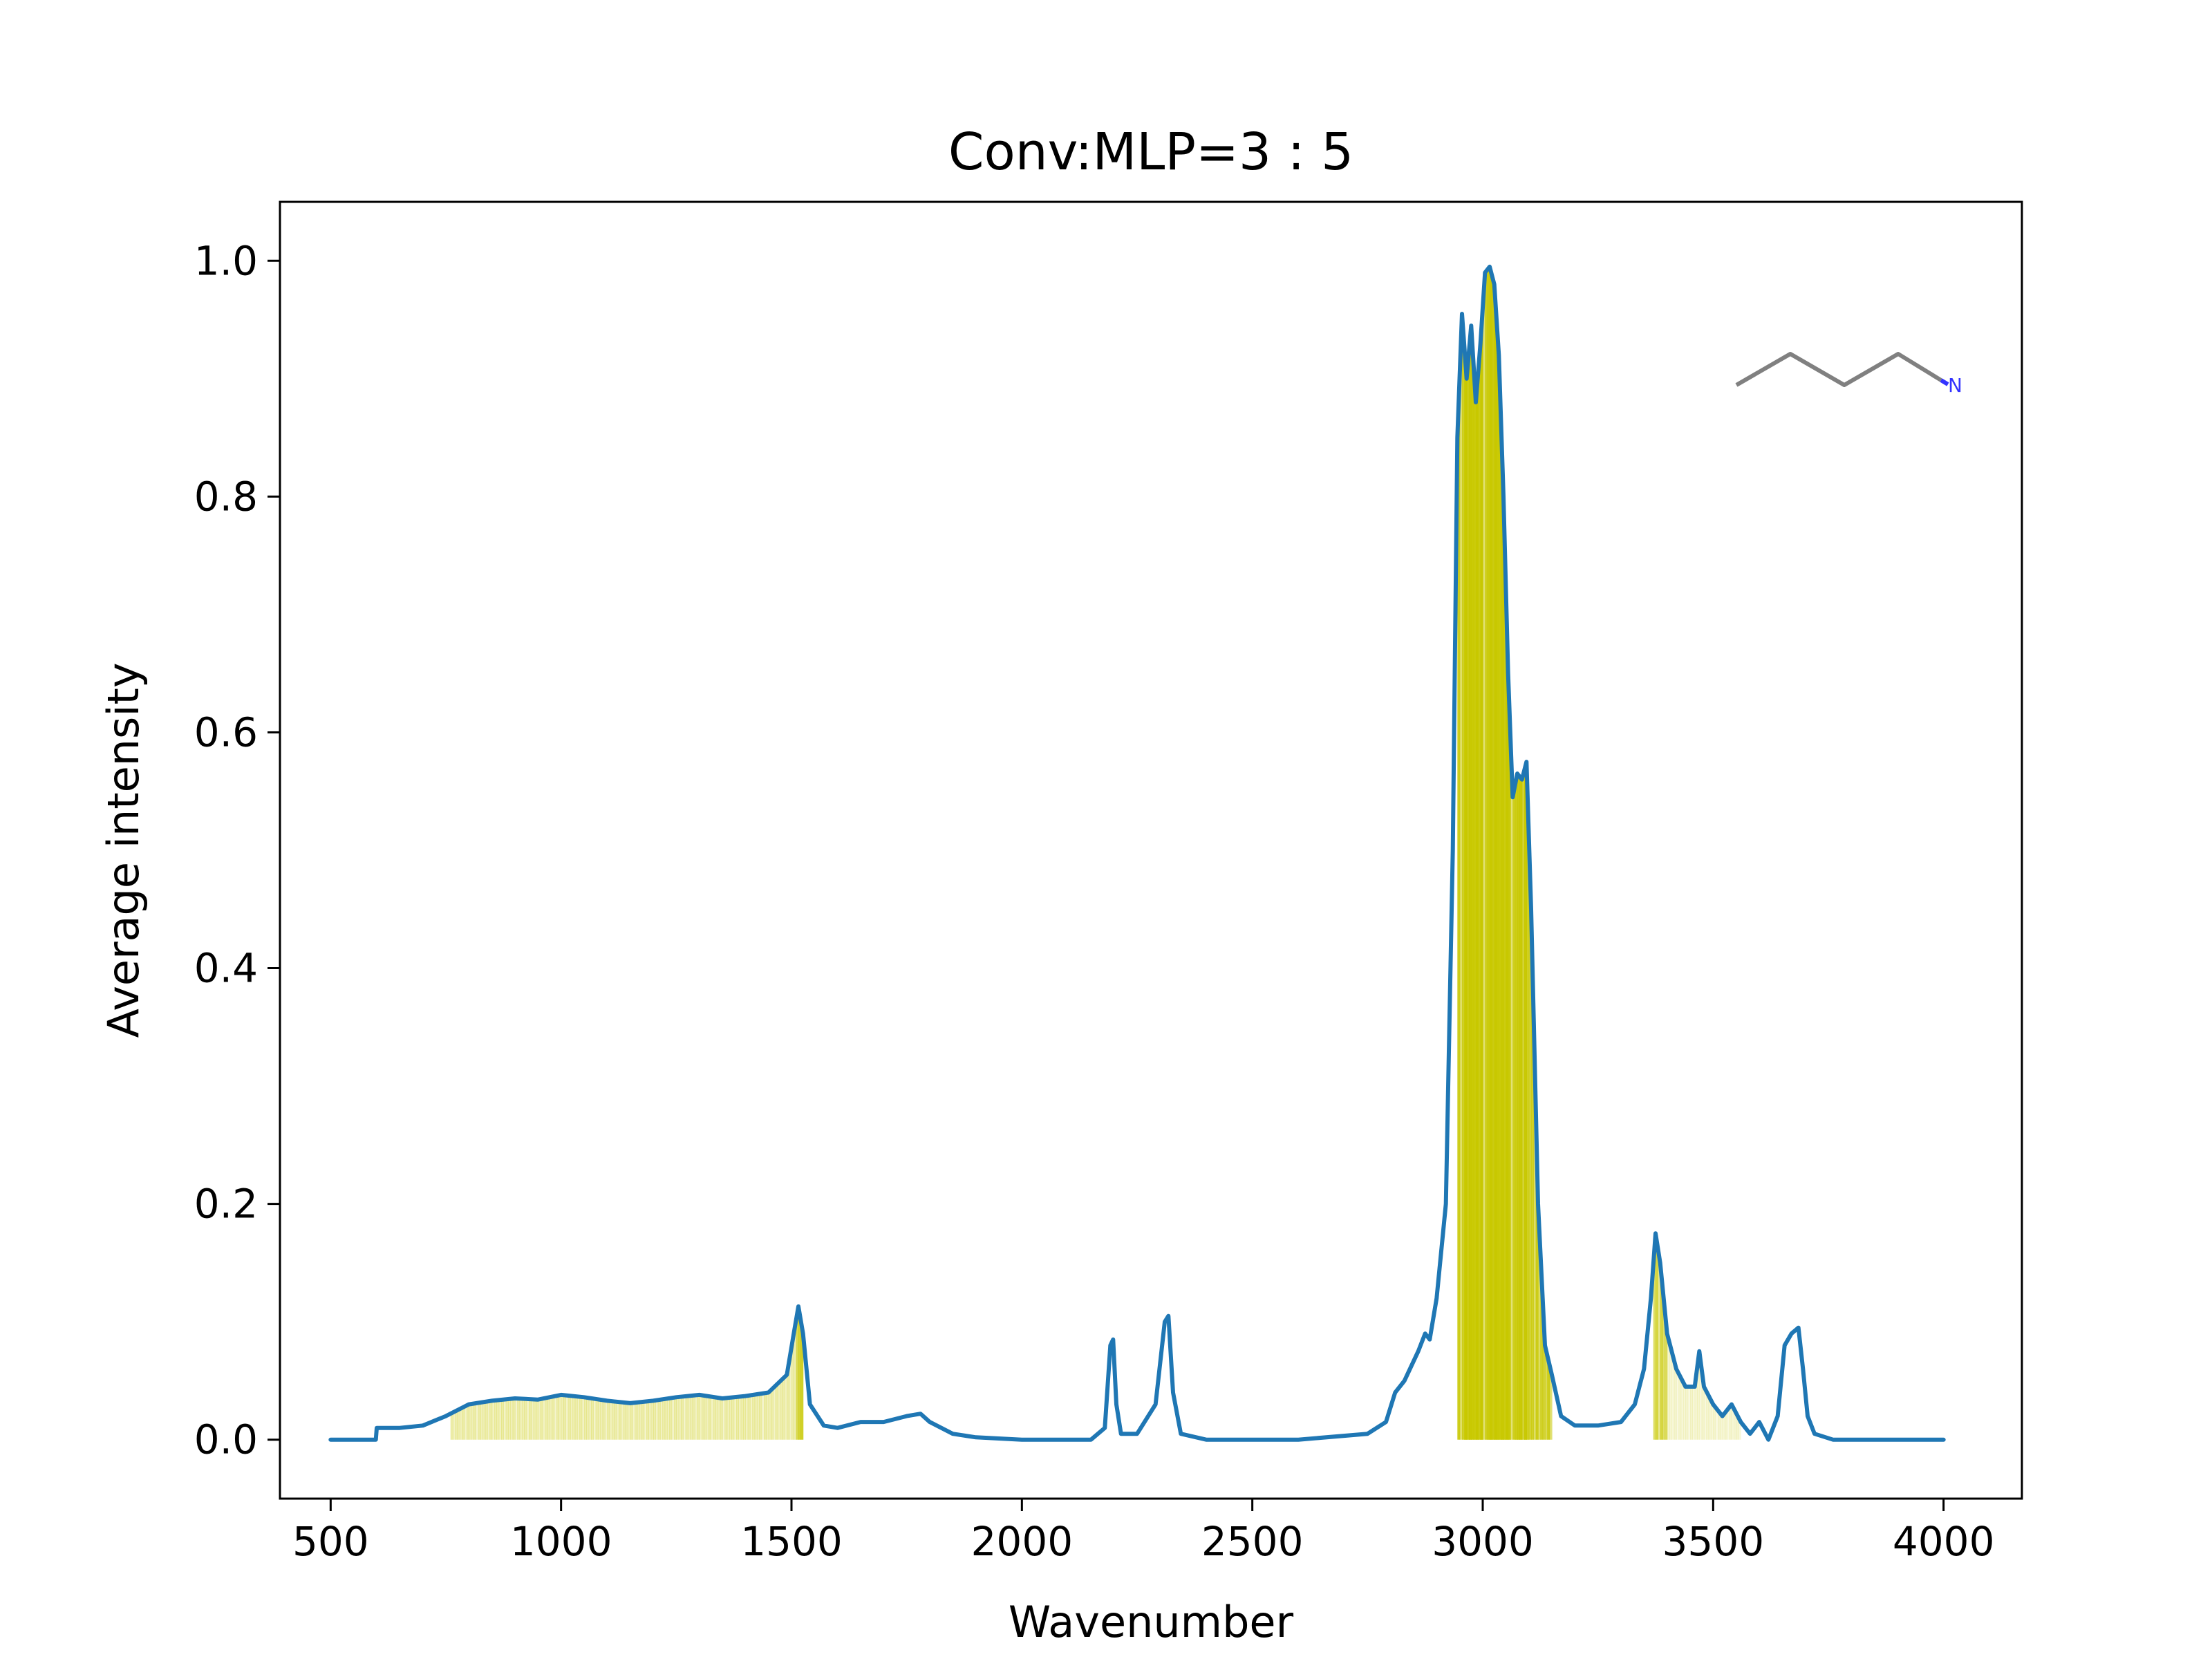  Describe the element at coordinates (123, 850) in the screenshot. I see `y-axis-label: Average intensity` at that location.